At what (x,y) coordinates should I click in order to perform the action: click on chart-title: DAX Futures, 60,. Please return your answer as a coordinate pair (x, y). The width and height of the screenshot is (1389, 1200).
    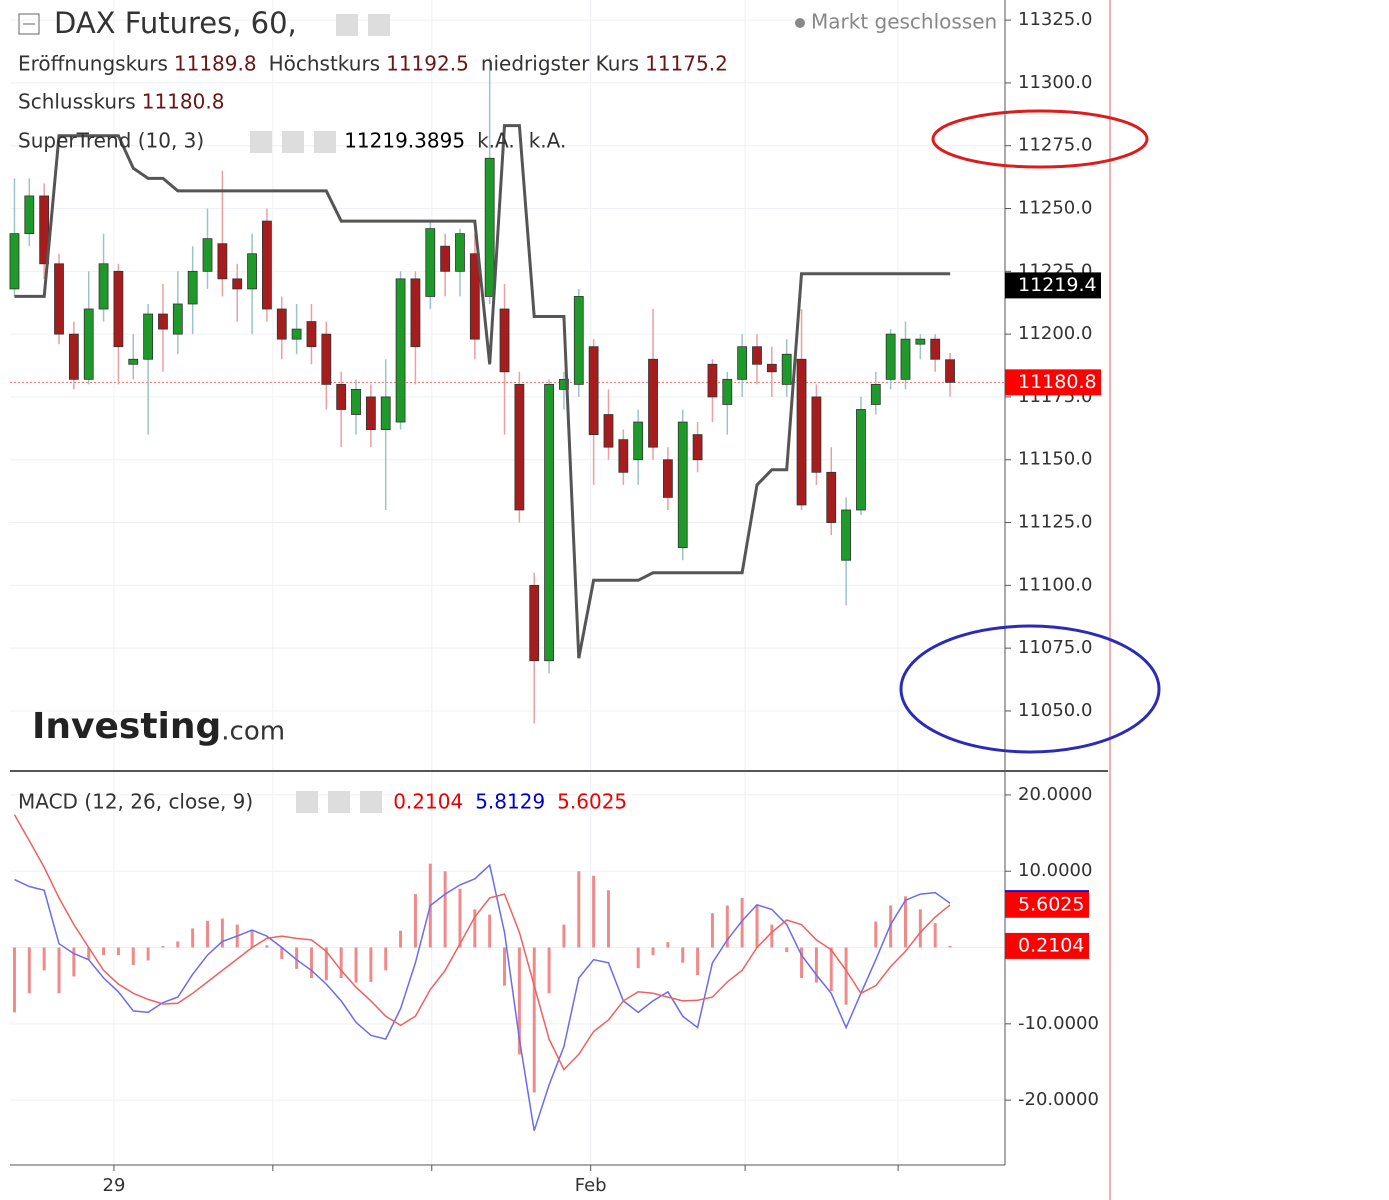
    Looking at the image, I should click on (175, 23).